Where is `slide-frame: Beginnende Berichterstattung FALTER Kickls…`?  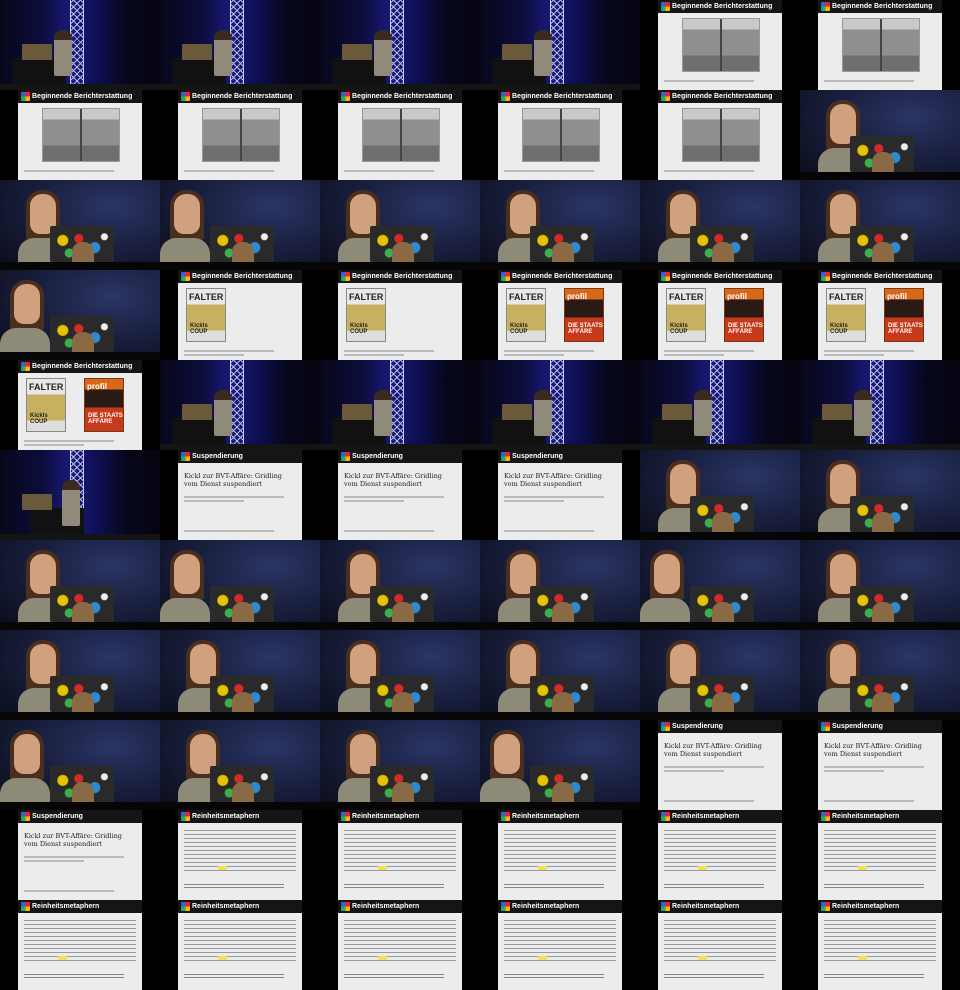 slide-frame: Beginnende Berichterstattung FALTER Kickls… is located at coordinates (80, 405).